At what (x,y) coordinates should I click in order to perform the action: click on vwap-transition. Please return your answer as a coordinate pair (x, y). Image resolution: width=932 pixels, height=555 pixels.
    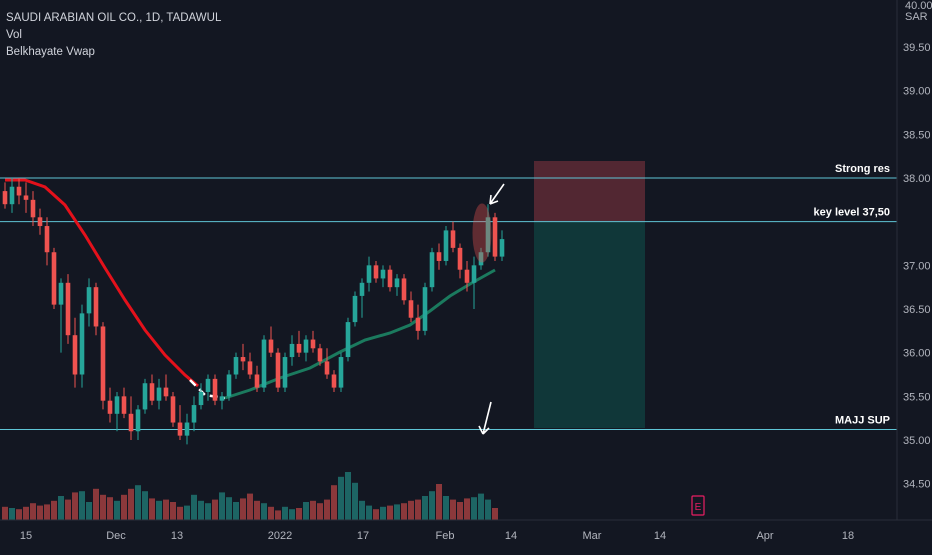
    Looking at the image, I should click on (207, 389).